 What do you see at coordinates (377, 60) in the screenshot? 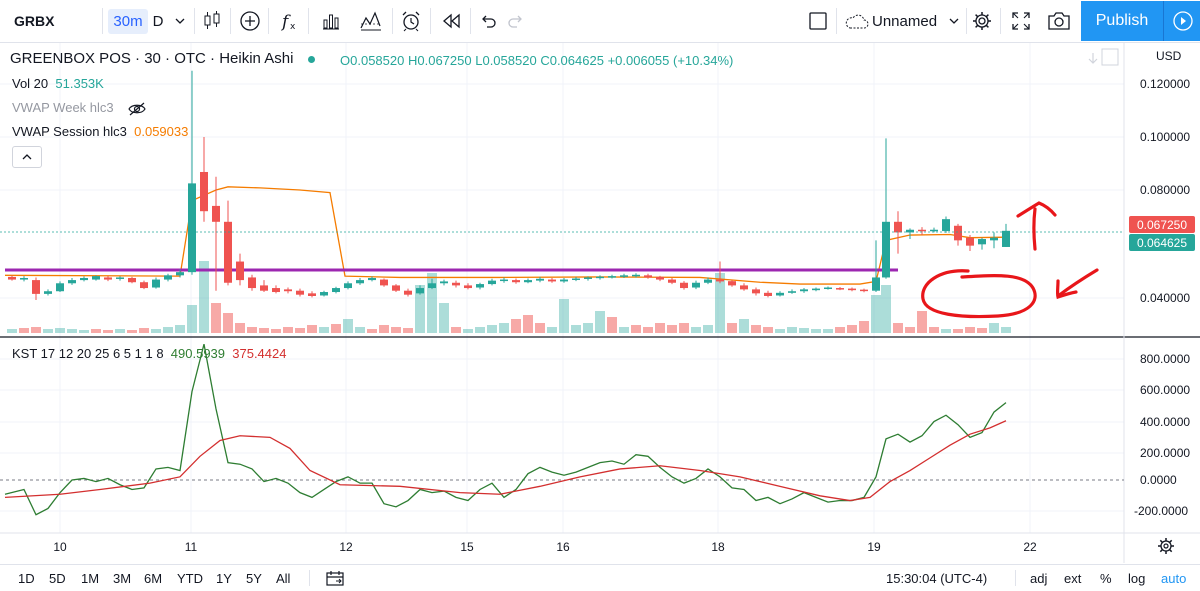
I see `ohlc-open: 0.058520` at bounding box center [377, 60].